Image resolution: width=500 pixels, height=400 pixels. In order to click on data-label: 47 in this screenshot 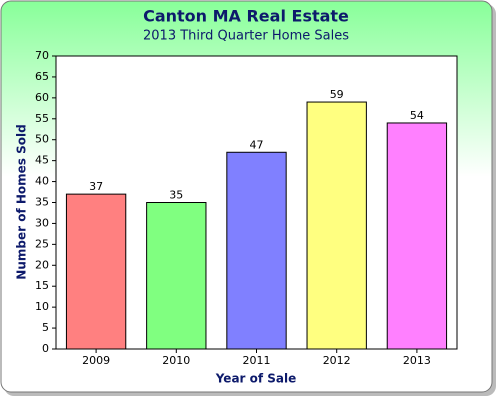, I will do `click(257, 144)`.